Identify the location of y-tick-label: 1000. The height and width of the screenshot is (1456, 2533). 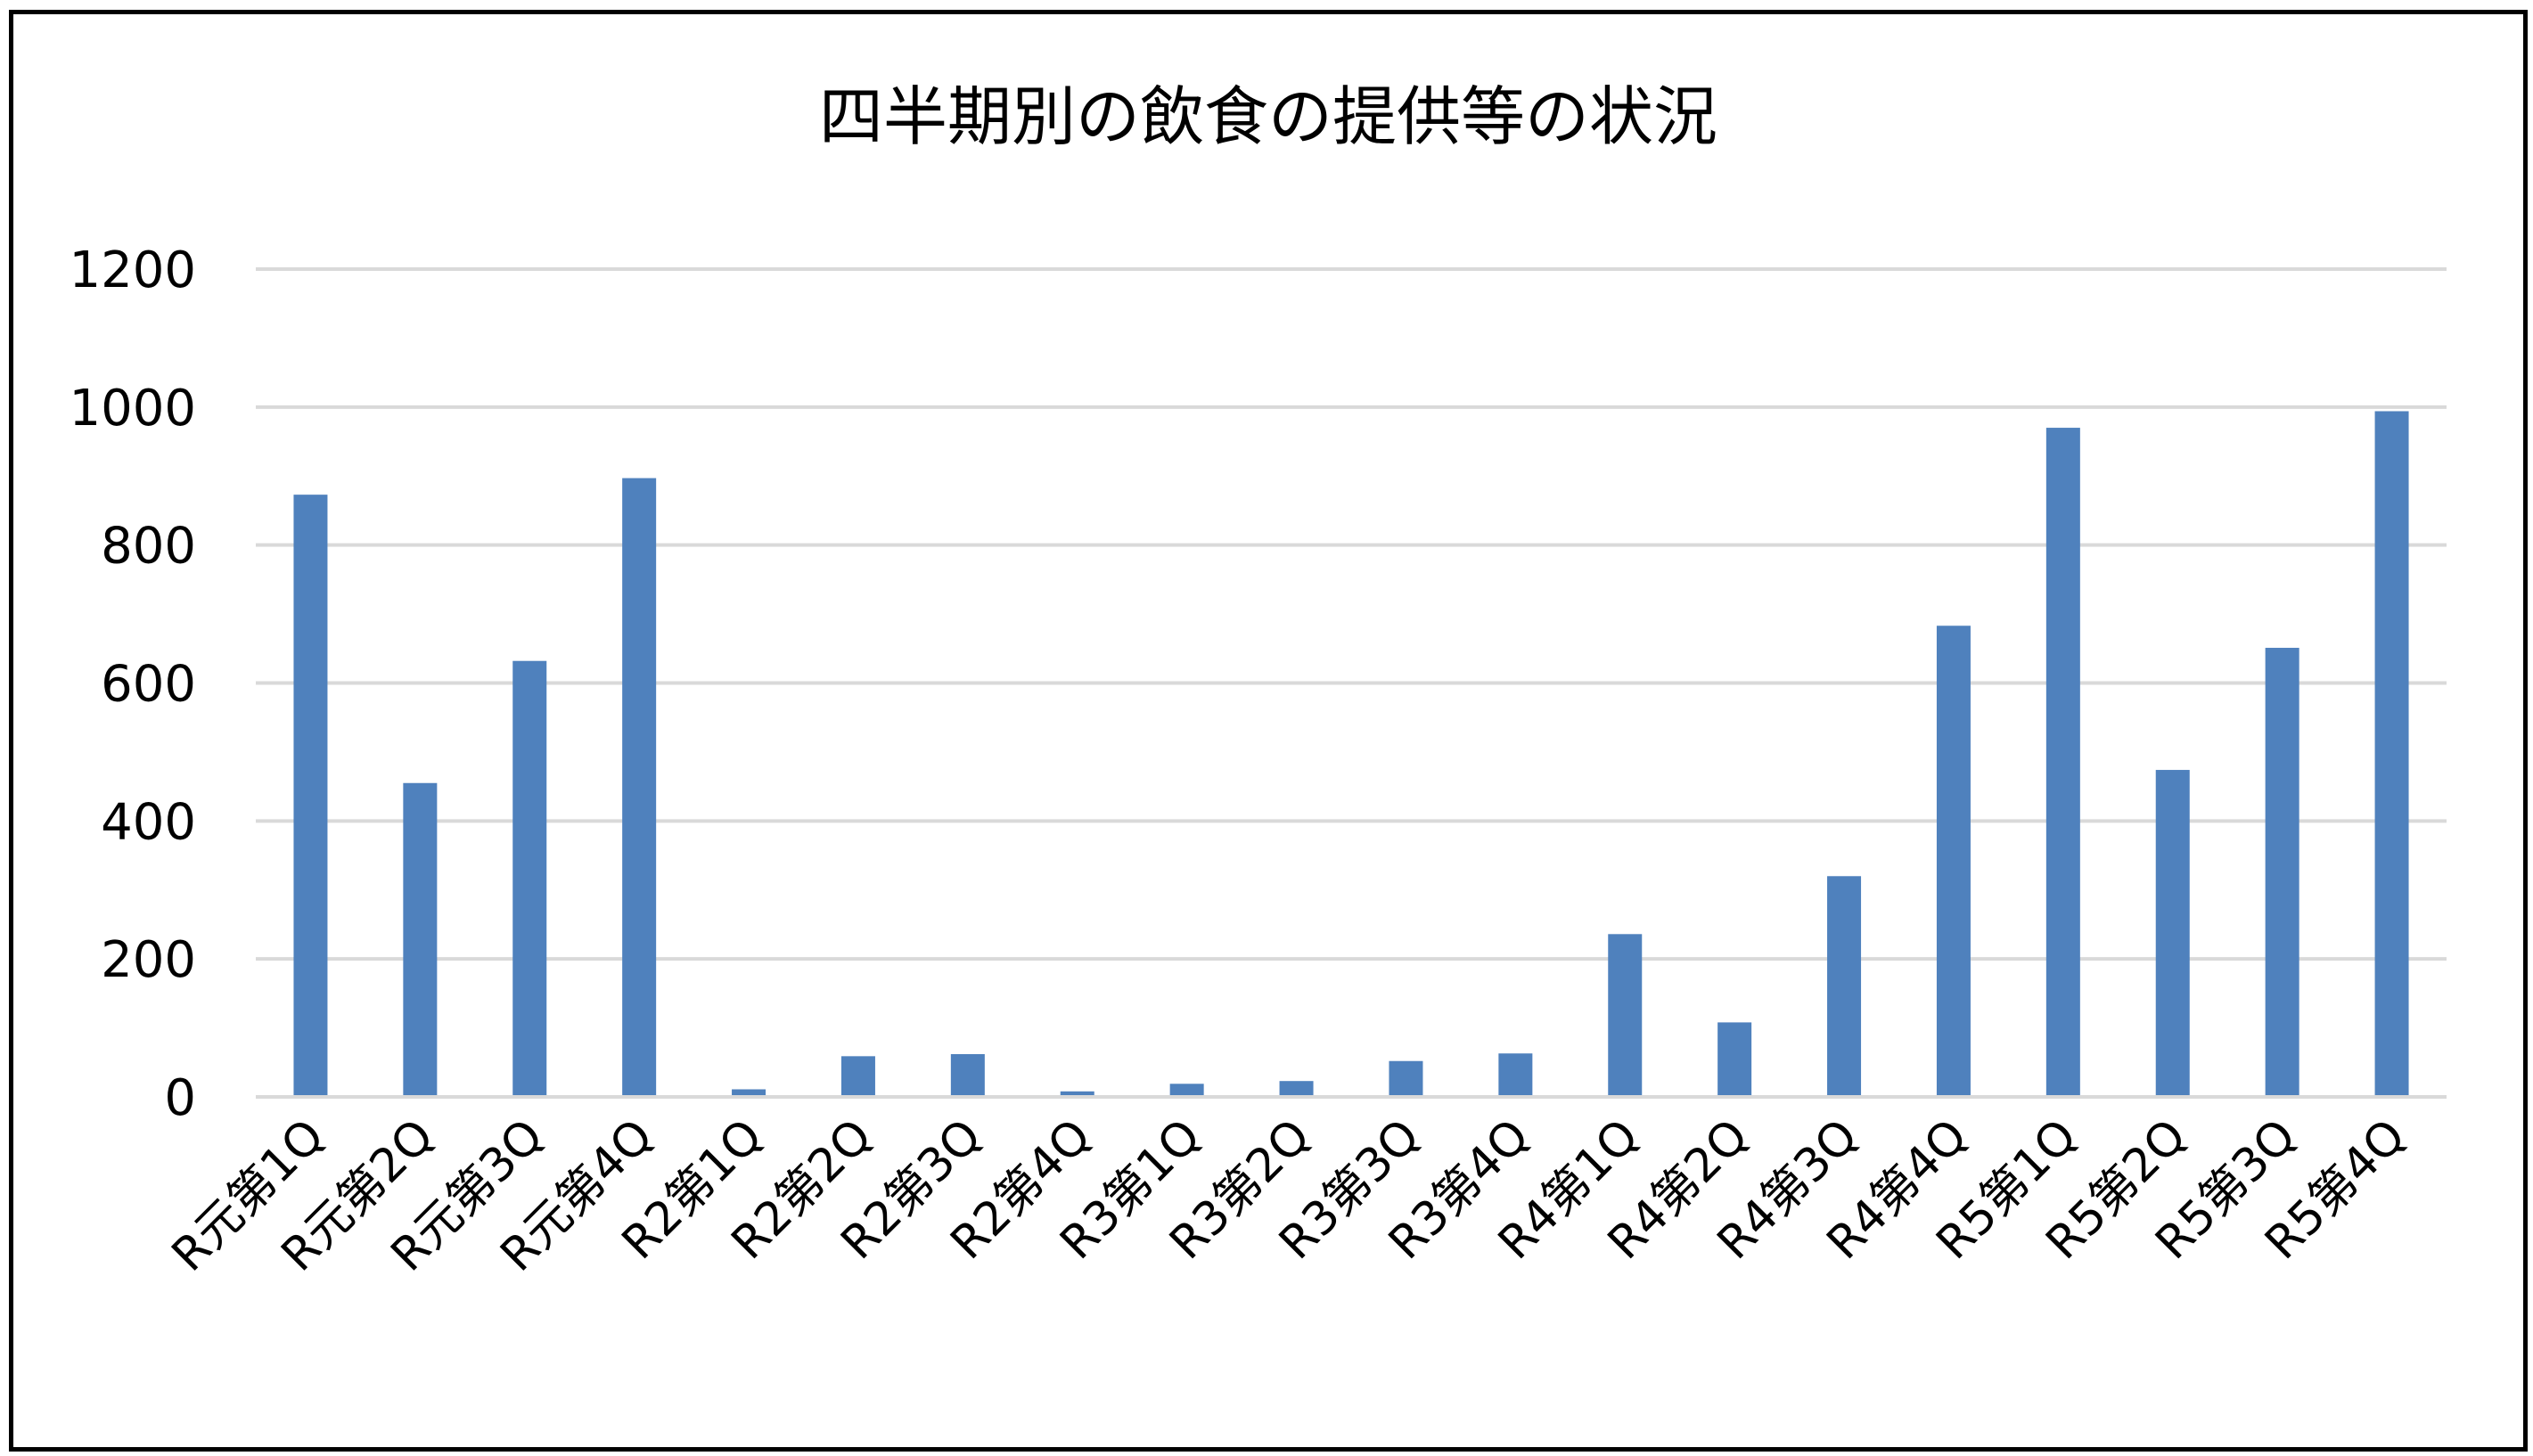
(132, 409).